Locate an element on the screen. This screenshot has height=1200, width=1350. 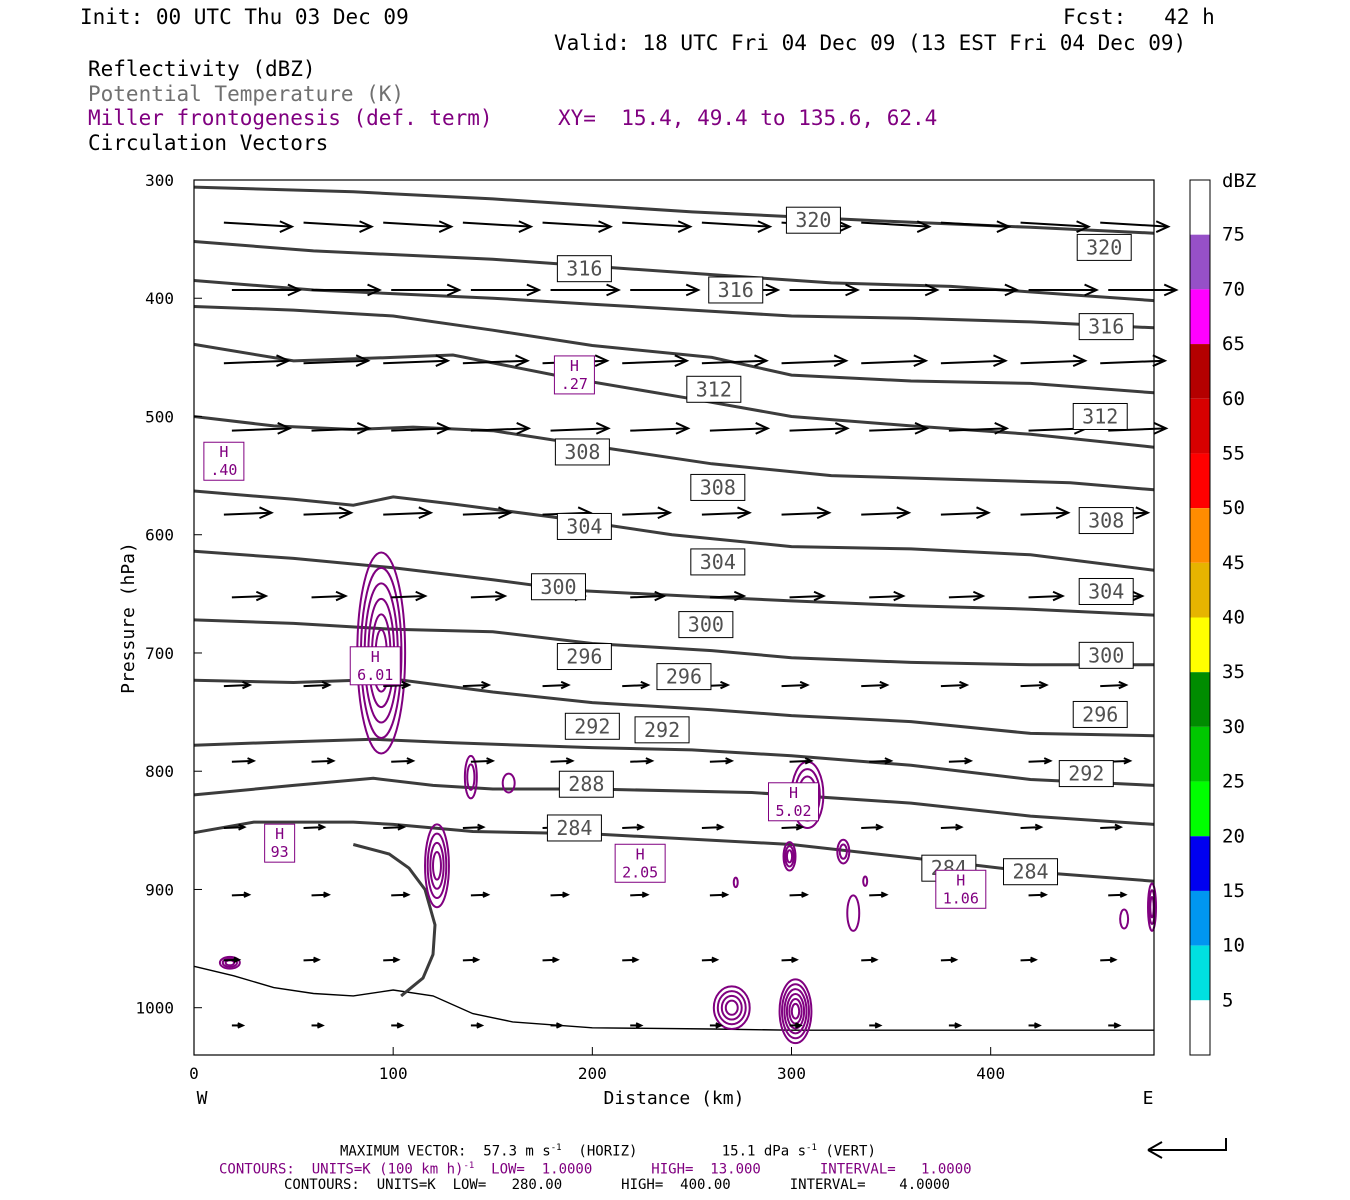
theta-label-20: 292 is located at coordinates (662, 730).